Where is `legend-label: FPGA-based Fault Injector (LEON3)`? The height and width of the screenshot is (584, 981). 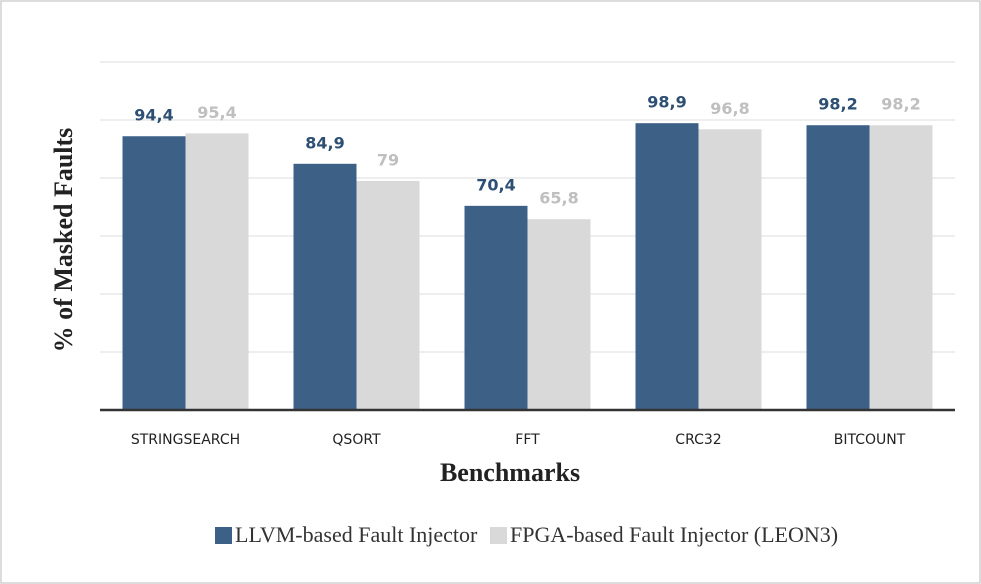
legend-label: FPGA-based Fault Injector (LEON3) is located at coordinates (674, 534).